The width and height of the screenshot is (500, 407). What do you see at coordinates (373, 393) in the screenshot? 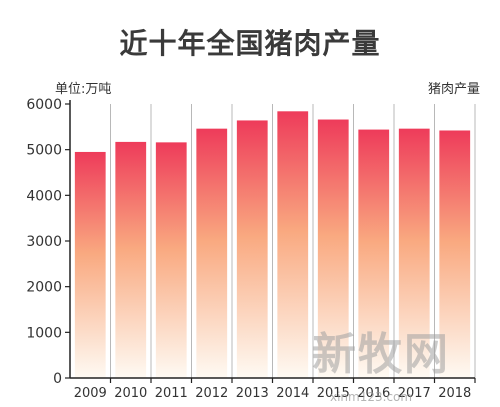
I see `x-tick-label: 2016` at bounding box center [373, 393].